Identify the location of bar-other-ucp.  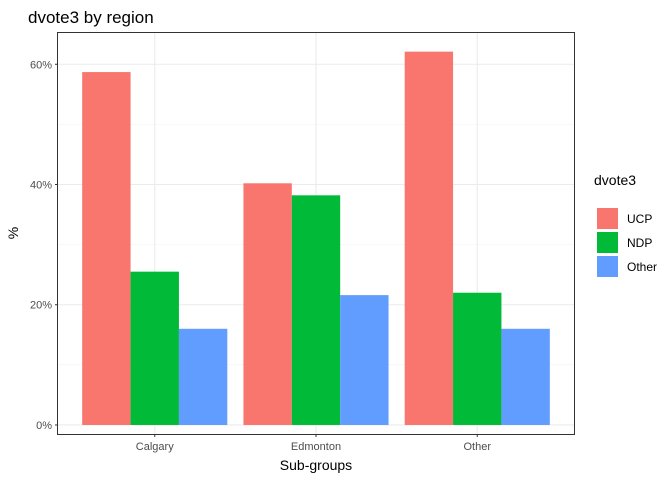
(429, 238).